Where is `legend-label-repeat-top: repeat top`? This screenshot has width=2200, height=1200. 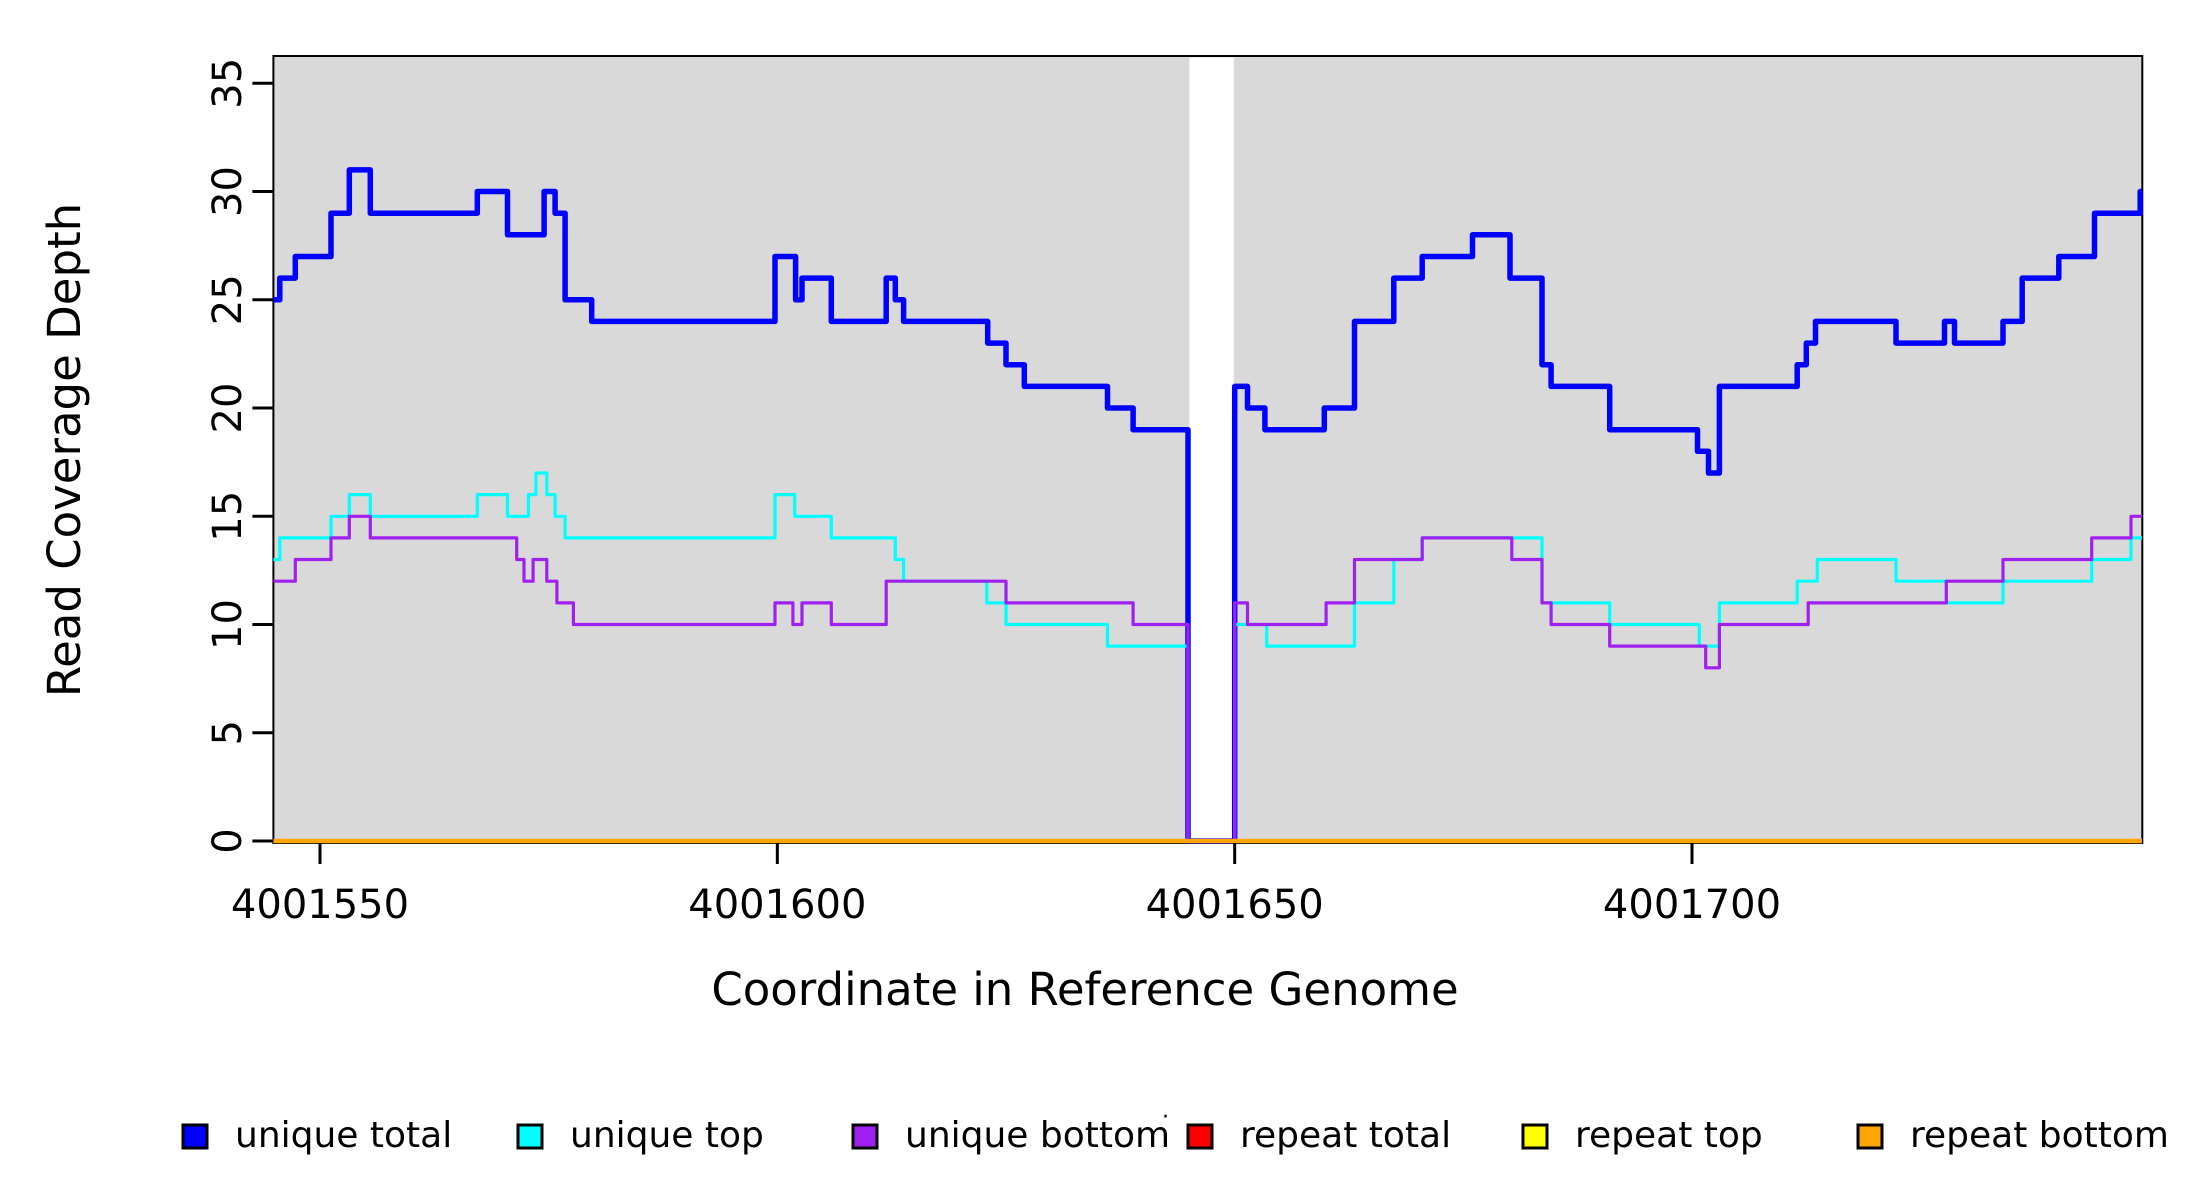
legend-label-repeat-top: repeat top is located at coordinates (1669, 1135).